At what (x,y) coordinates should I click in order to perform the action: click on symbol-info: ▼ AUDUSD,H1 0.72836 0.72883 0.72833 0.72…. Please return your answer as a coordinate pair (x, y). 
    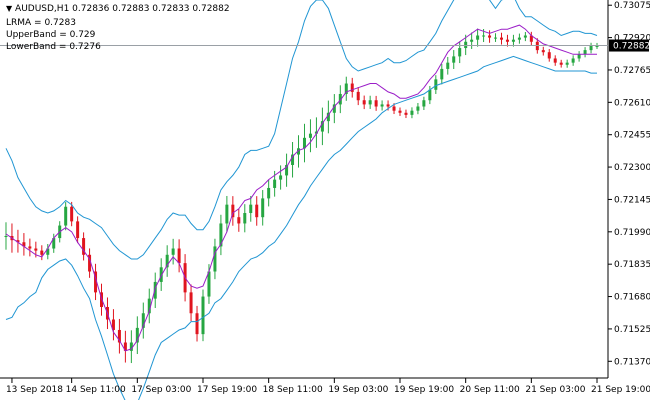
    Looking at the image, I should click on (118, 9).